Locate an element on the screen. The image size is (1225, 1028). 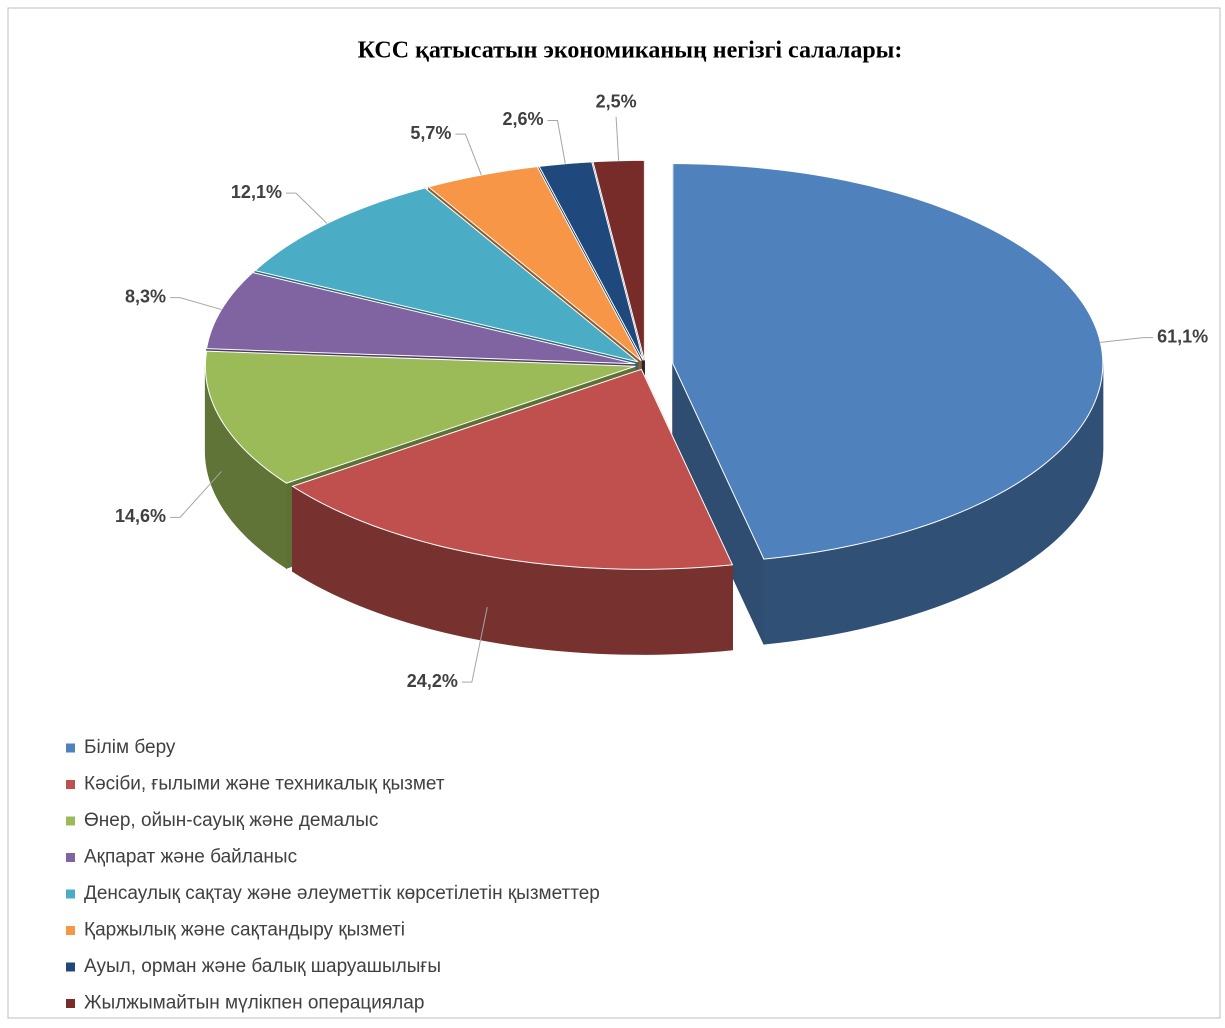
legend-label: Кәсіби, ғылыми және техникалық қызмет is located at coordinates (264, 784).